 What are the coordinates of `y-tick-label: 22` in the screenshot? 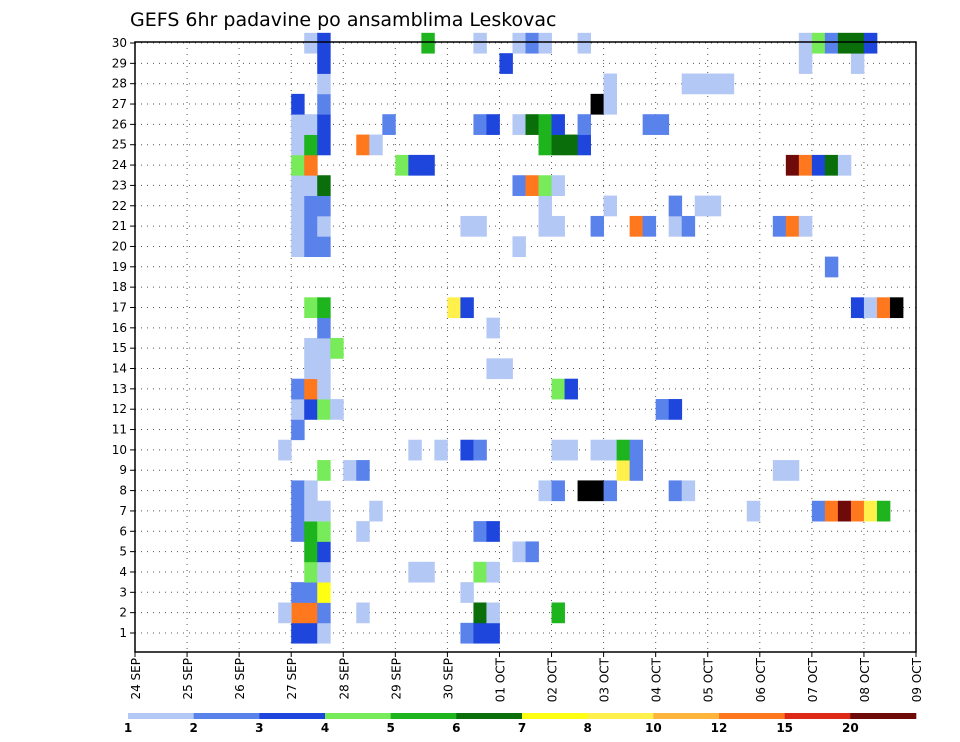 It's located at (119, 206).